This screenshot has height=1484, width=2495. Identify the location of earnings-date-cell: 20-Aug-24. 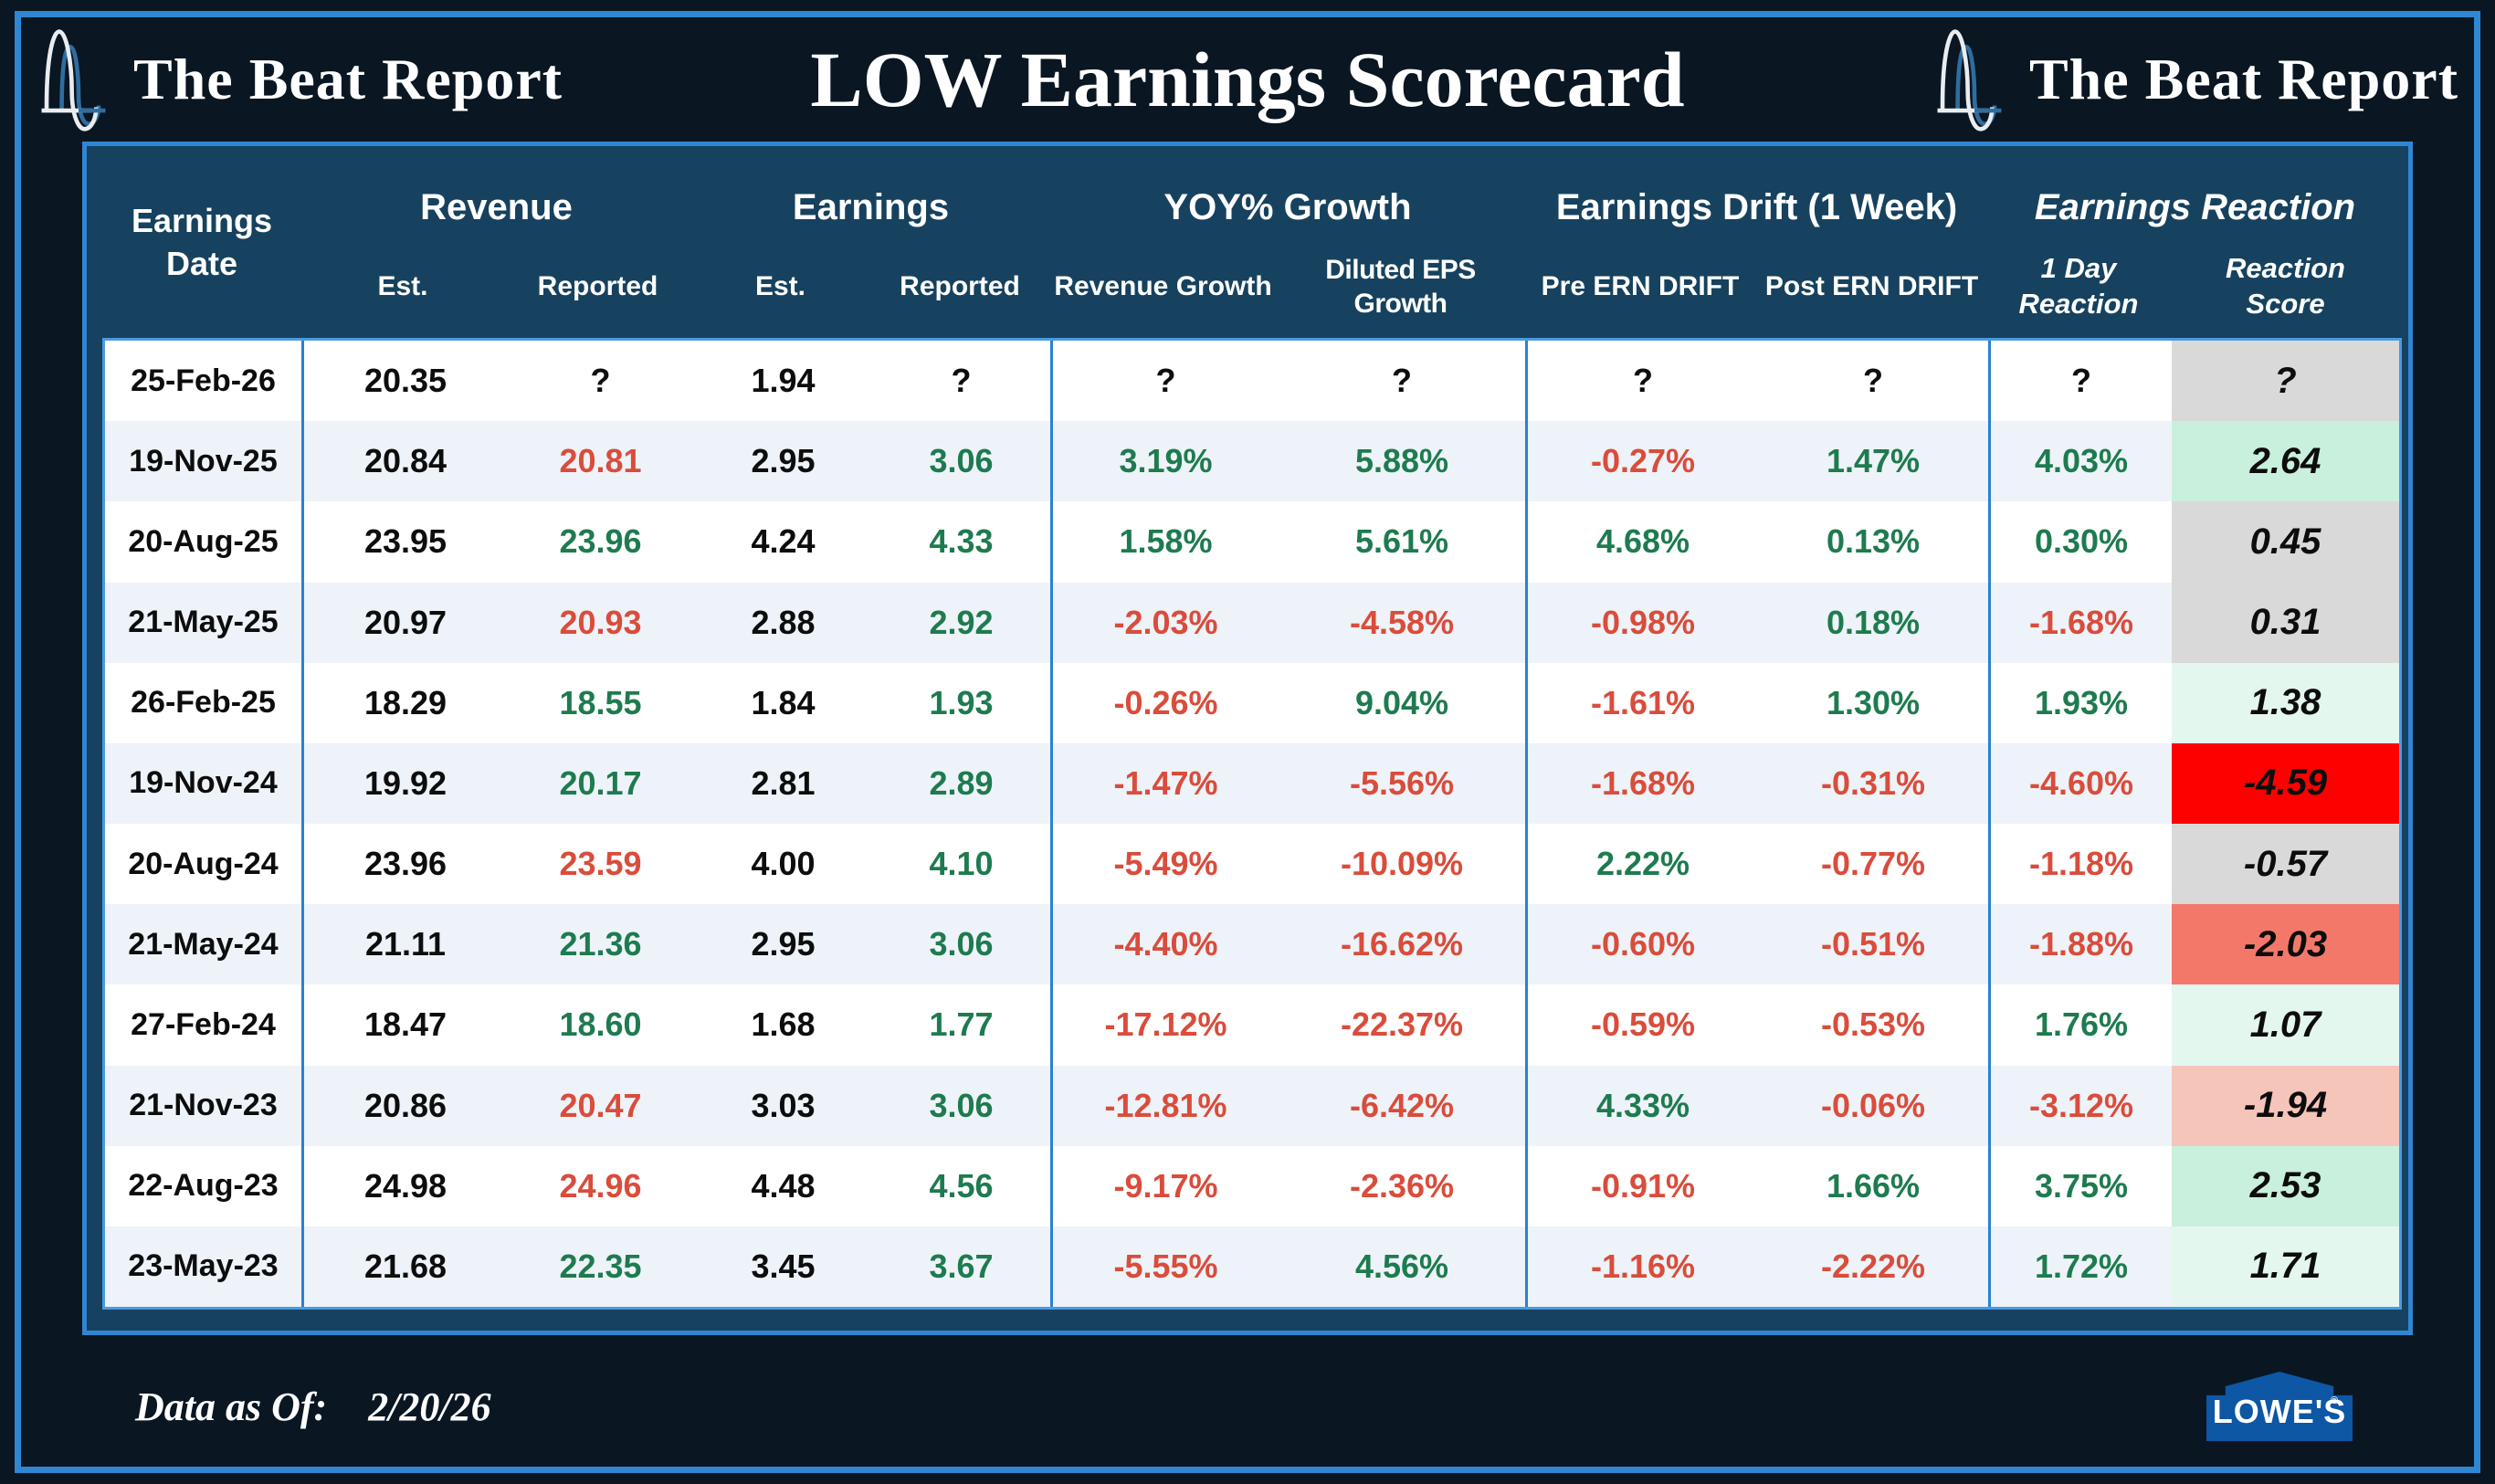
(204, 864).